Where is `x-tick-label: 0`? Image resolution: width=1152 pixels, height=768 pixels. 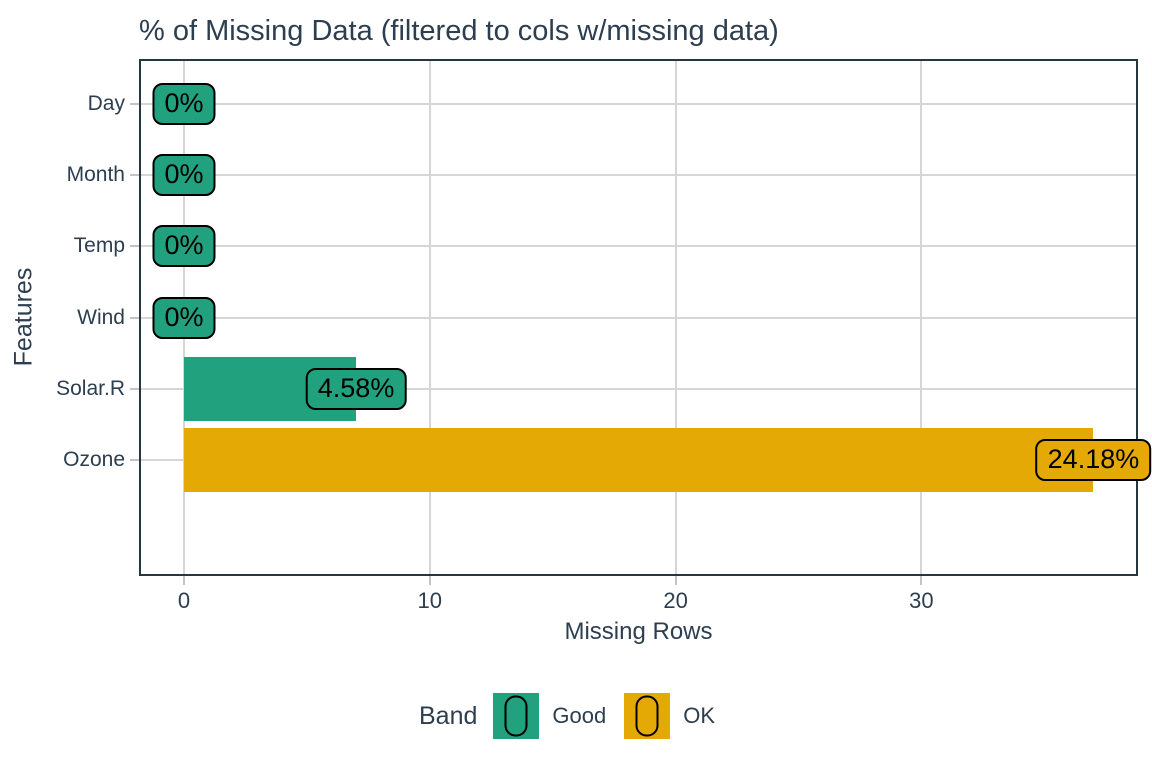
x-tick-label: 0 is located at coordinates (184, 600).